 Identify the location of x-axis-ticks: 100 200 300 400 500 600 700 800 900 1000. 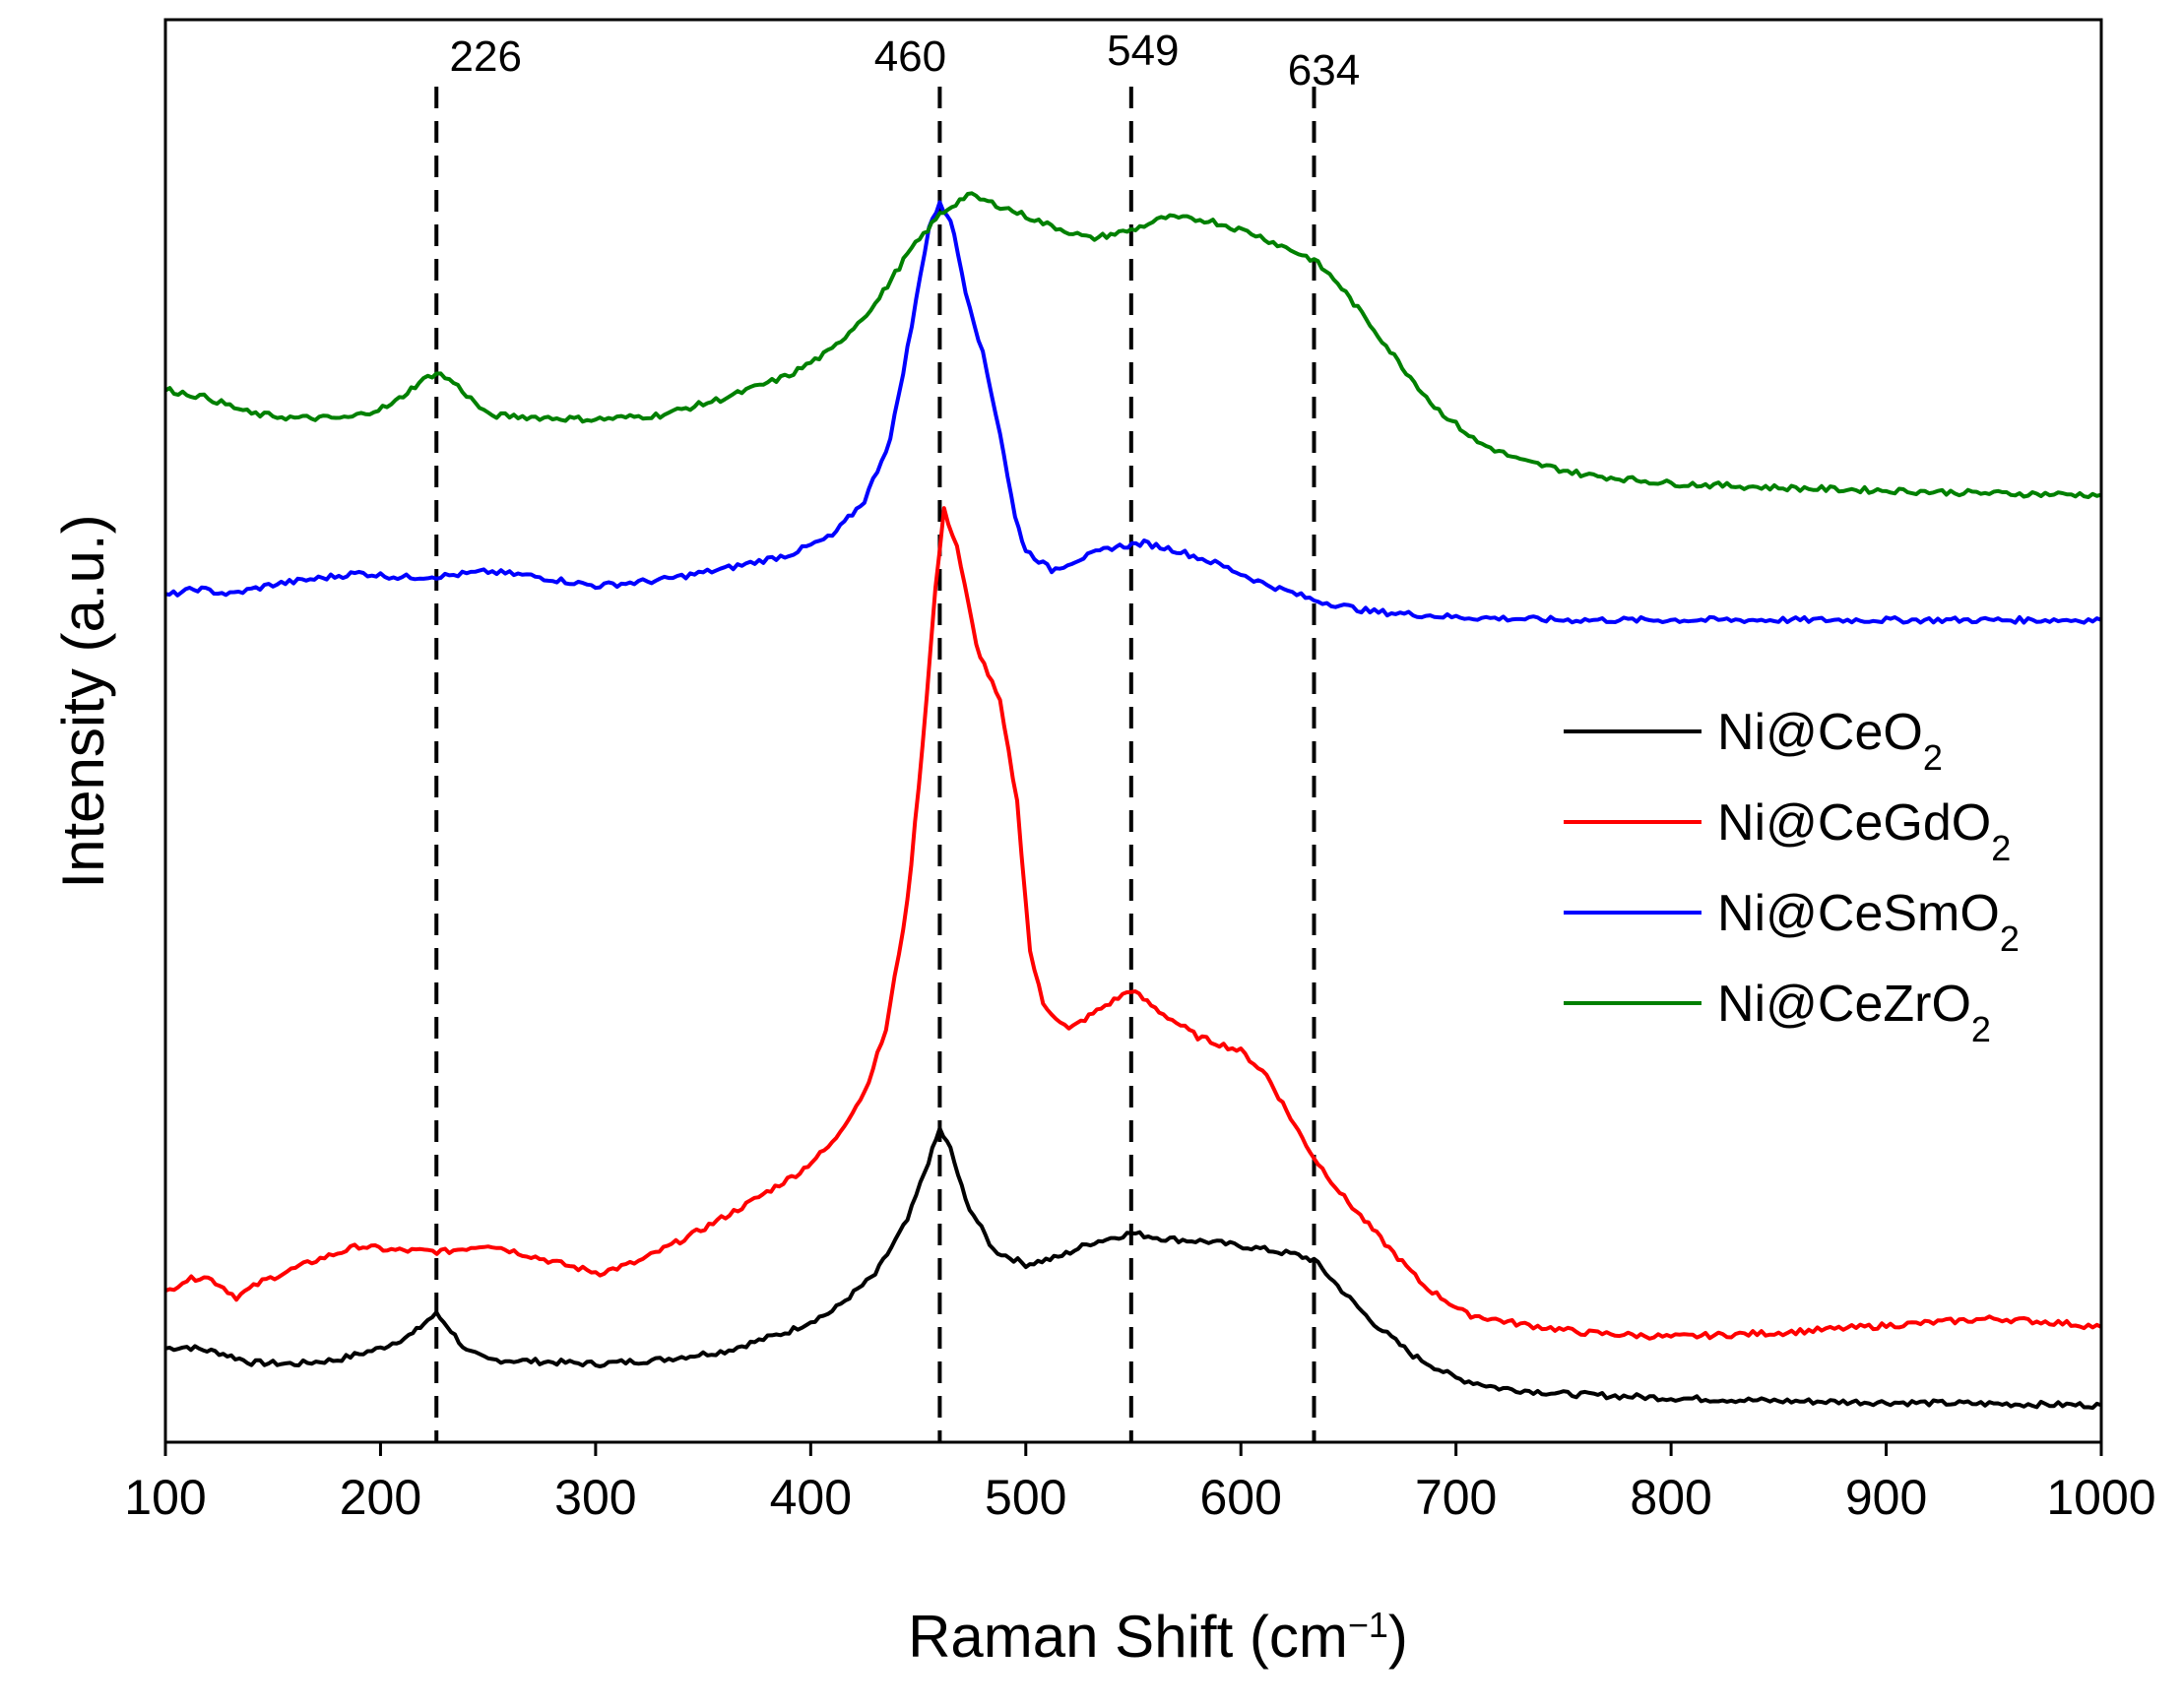
(1140, 1483).